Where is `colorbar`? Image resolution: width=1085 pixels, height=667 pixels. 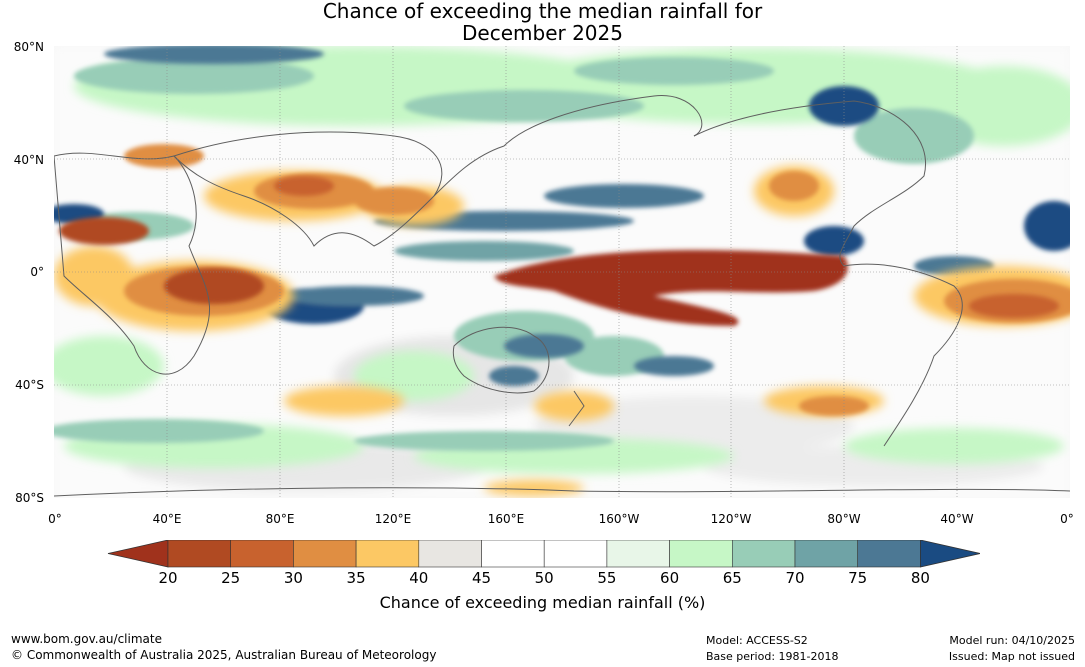 colorbar is located at coordinates (543, 554).